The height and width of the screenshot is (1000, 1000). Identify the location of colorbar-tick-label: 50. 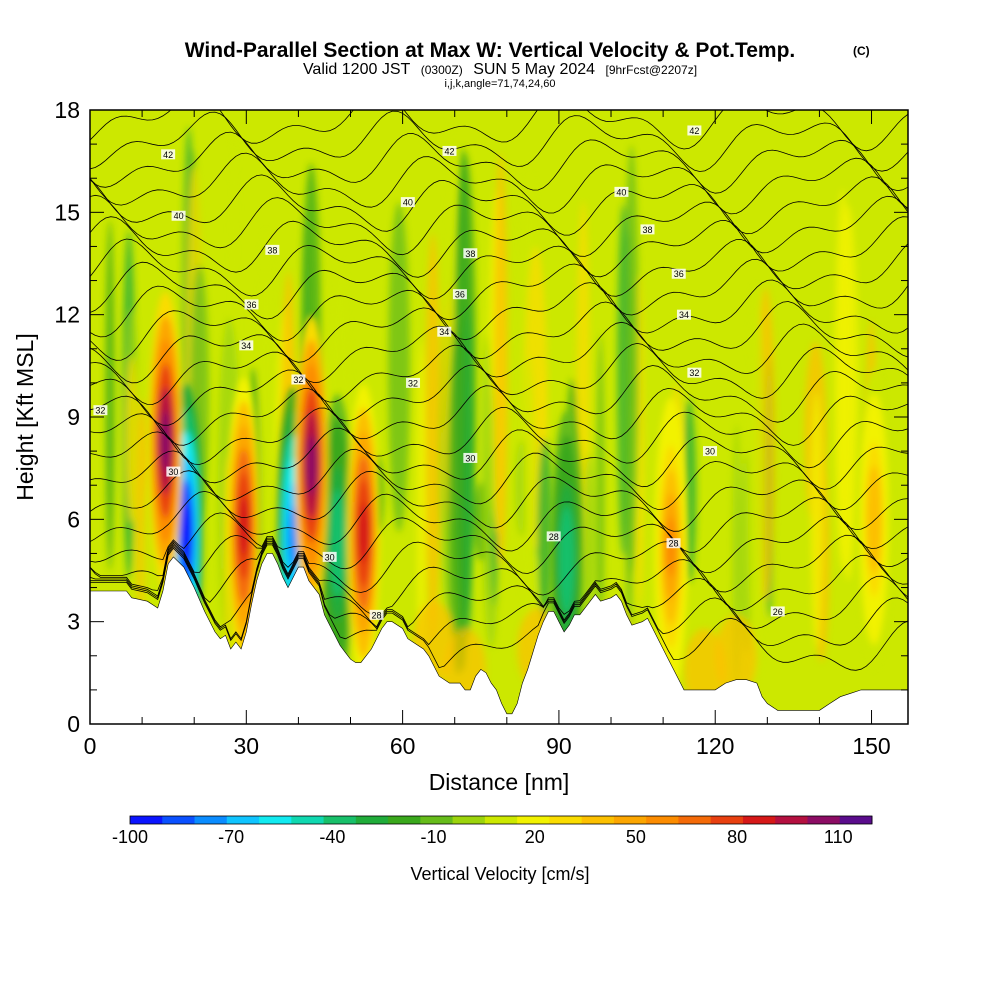
(636, 837).